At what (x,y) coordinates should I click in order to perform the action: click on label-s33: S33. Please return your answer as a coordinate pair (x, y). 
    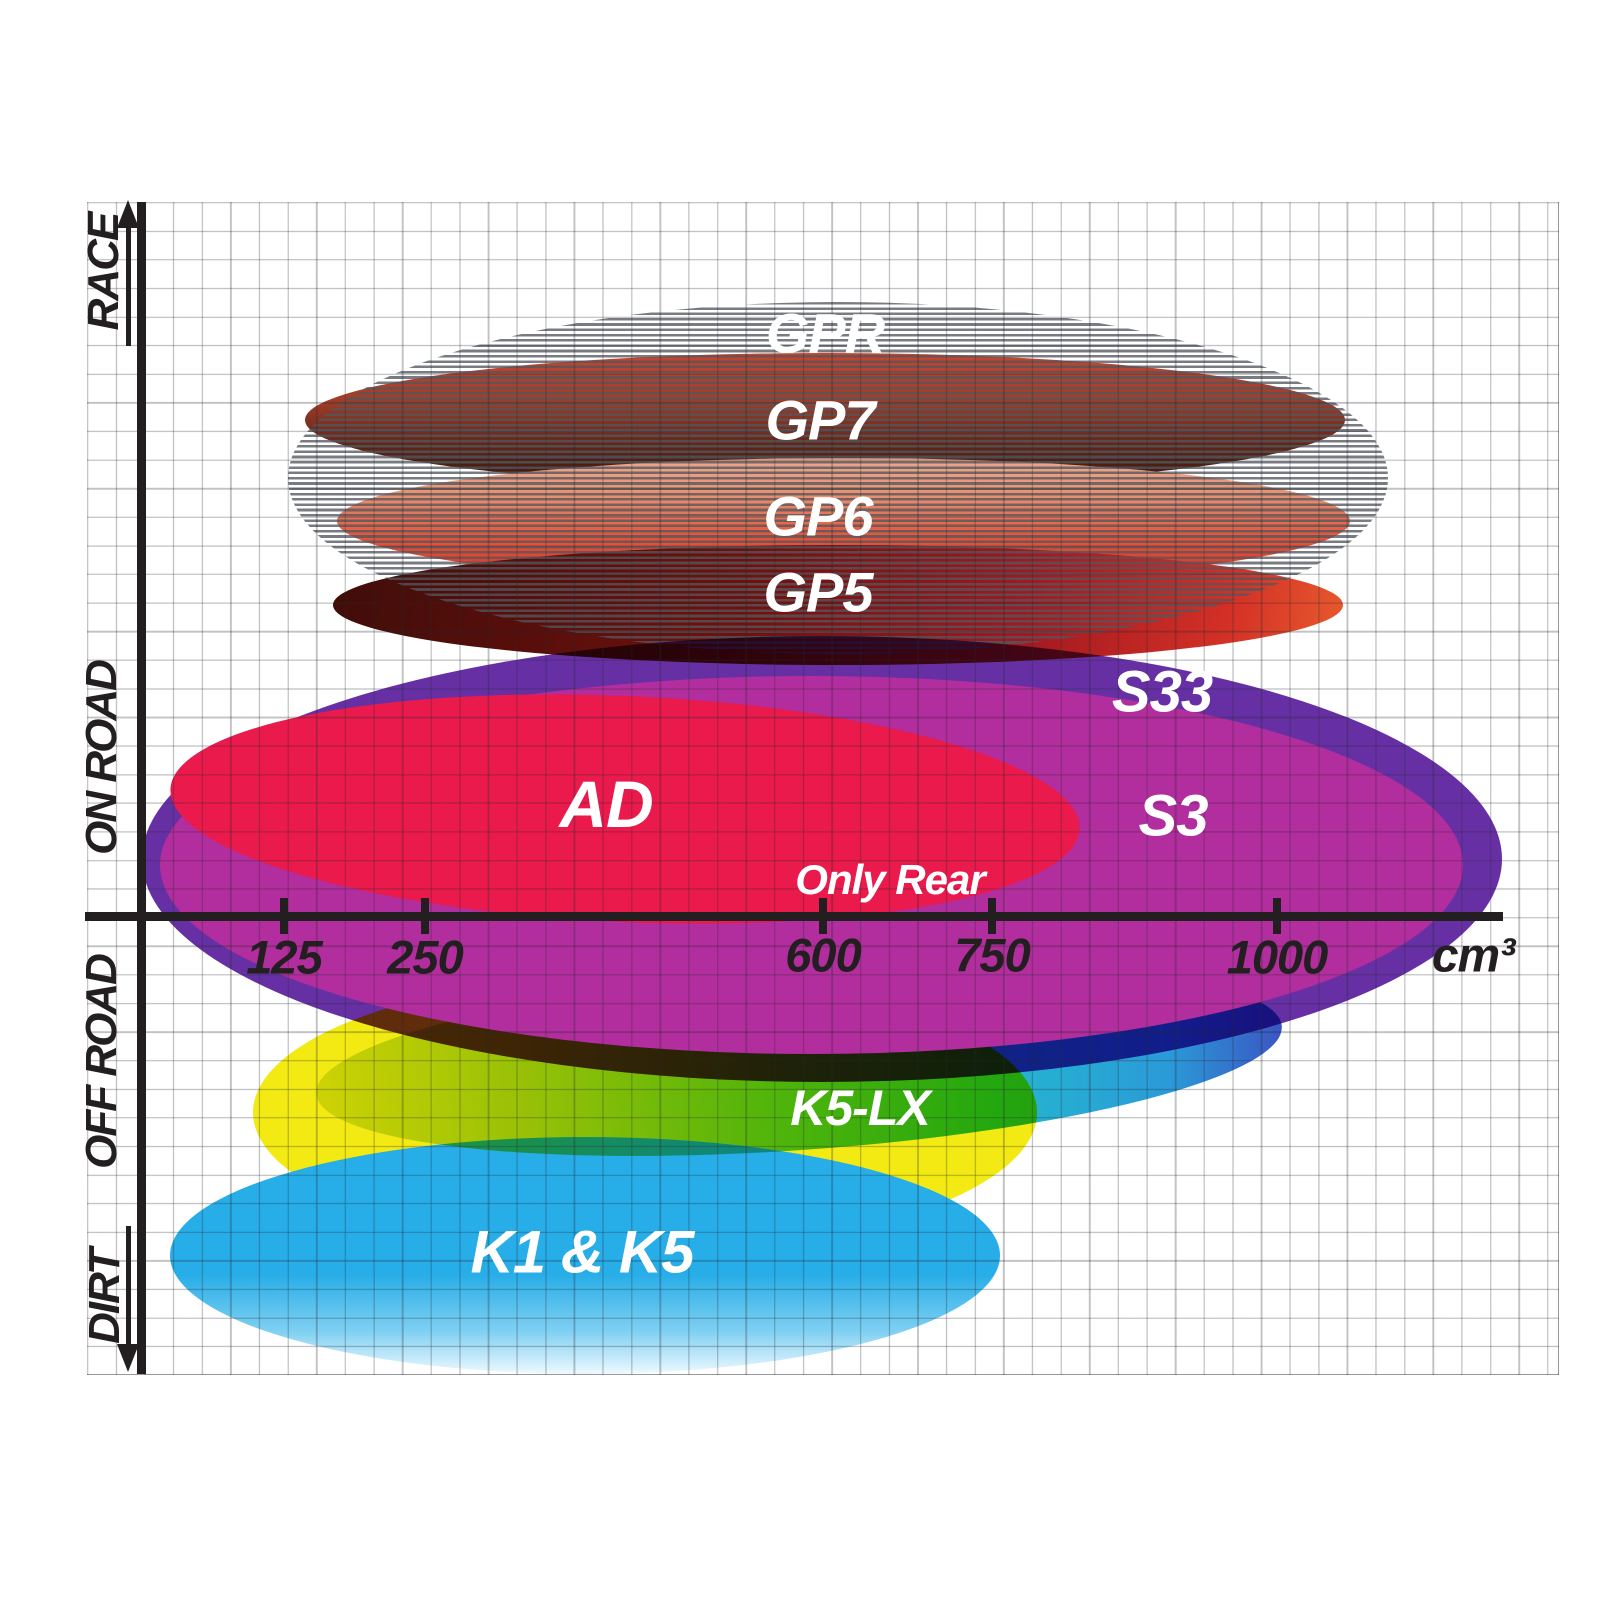
    Looking at the image, I should click on (1162, 692).